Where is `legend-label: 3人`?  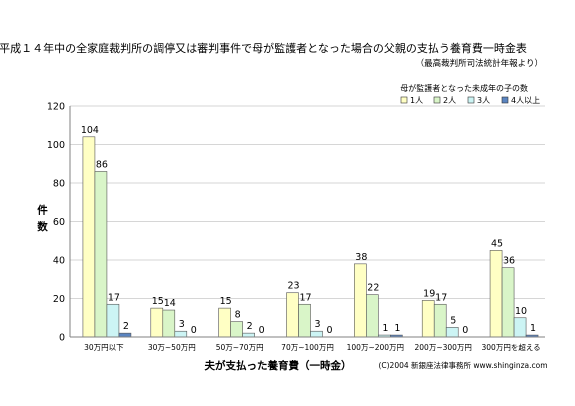 legend-label: 3人 is located at coordinates (483, 100).